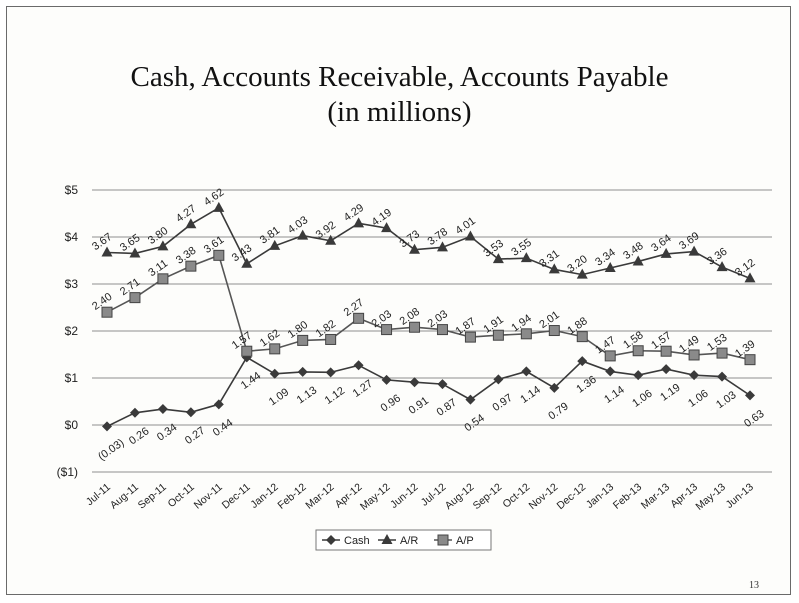  What do you see at coordinates (572, 496) in the screenshot?
I see `x-tick-label: Dec-12` at bounding box center [572, 496].